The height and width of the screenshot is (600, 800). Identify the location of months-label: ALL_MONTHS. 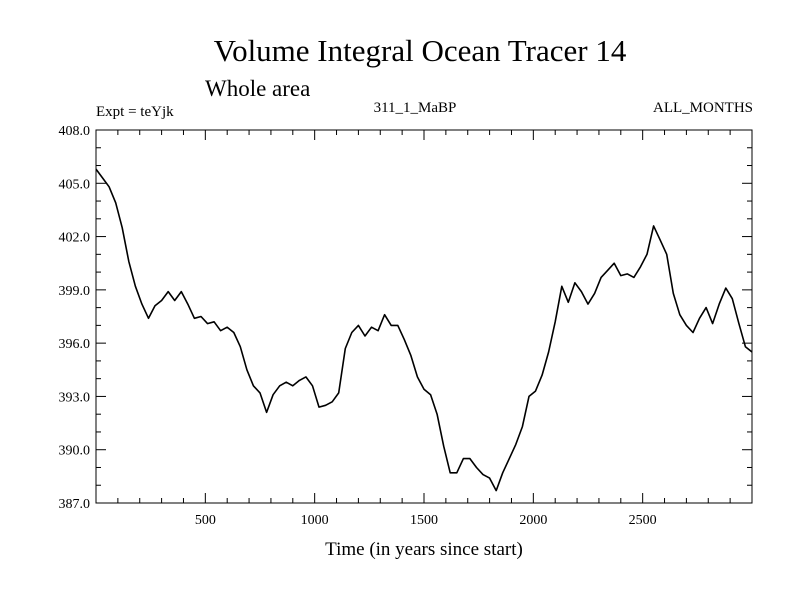
(703, 108).